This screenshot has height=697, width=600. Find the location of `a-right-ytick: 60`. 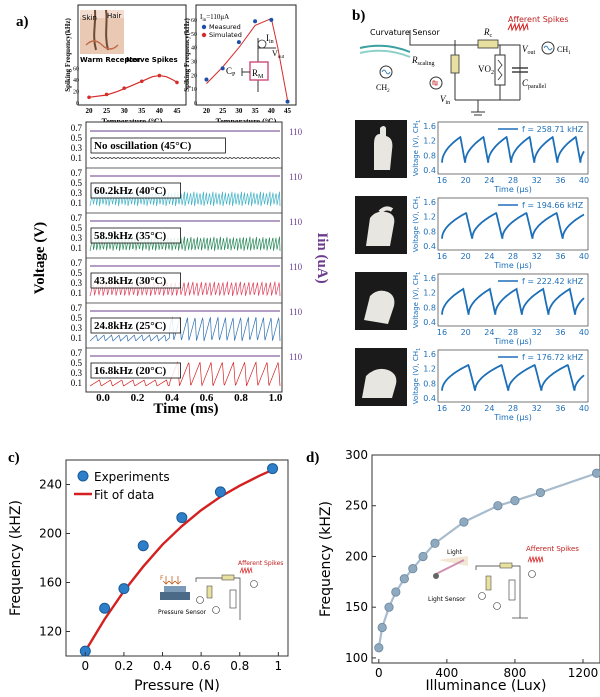

a-right-ytick: 60 is located at coordinates (194, 21).